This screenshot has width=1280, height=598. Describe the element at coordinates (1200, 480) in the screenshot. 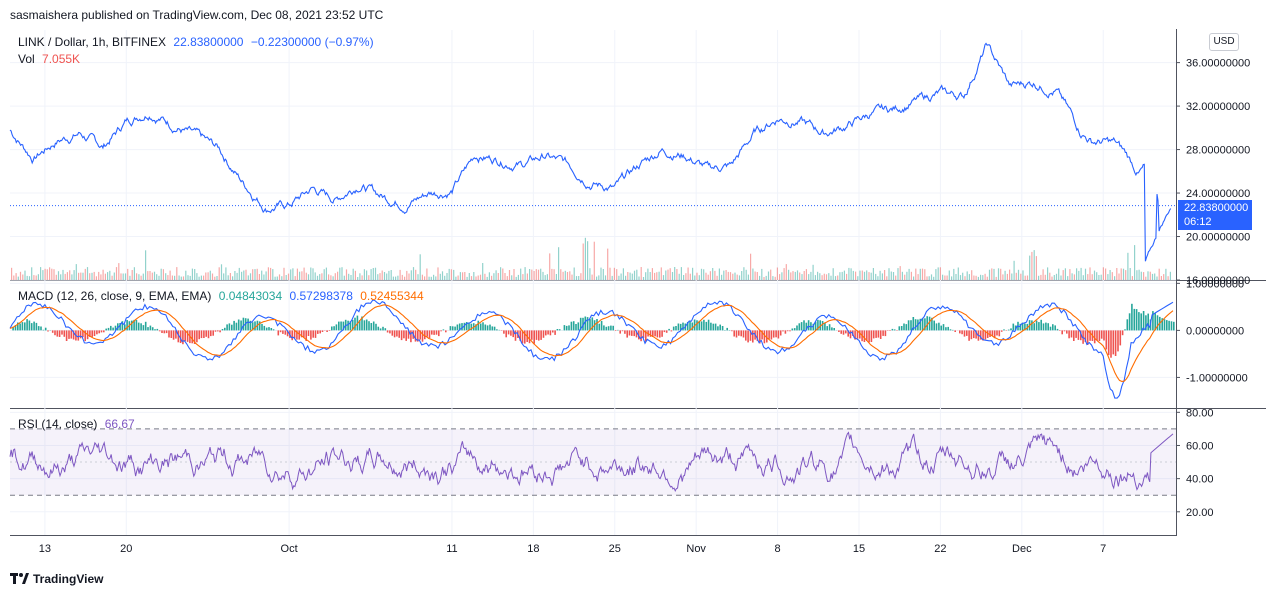

I see `y-tick-label: 40.00` at that location.